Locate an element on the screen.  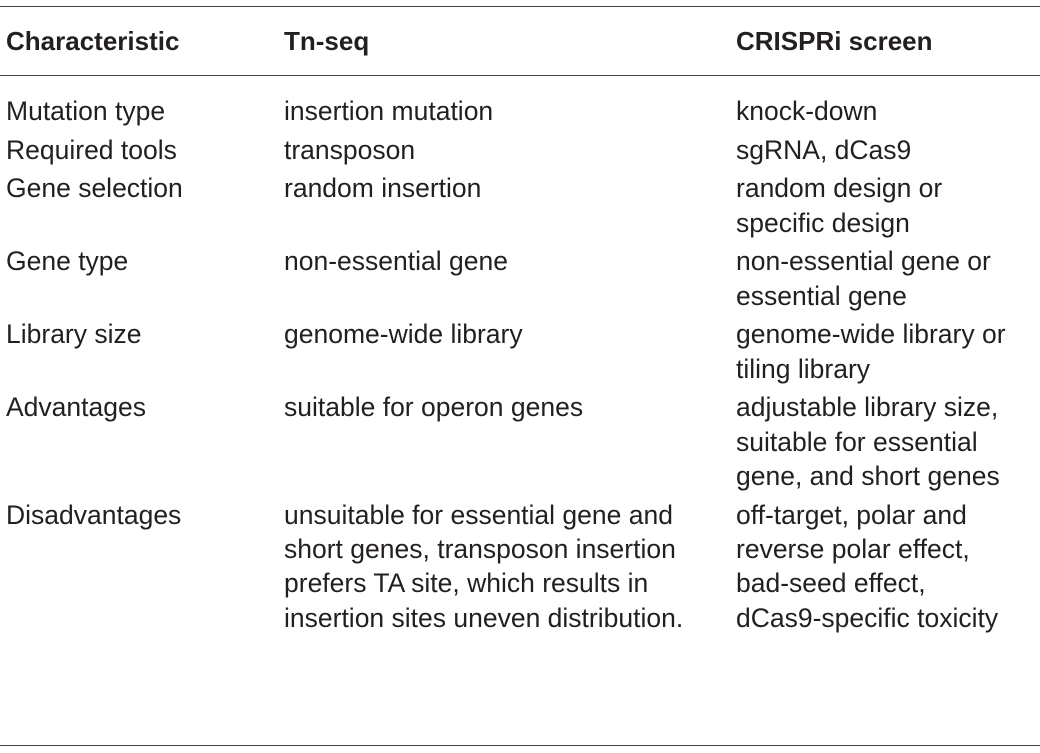
cell-characteristic: Library size is located at coordinates (74, 334).